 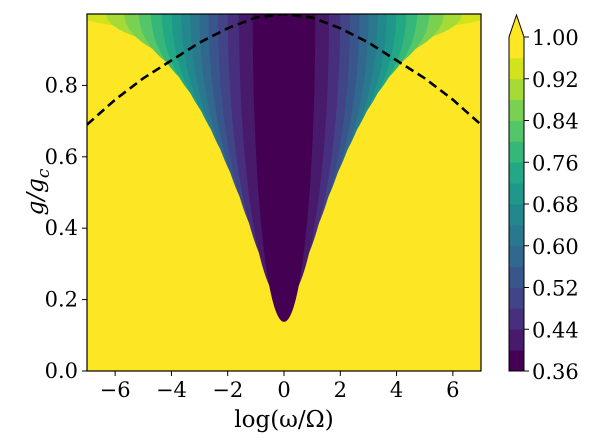 I want to click on colorbar, so click(x=516, y=192).